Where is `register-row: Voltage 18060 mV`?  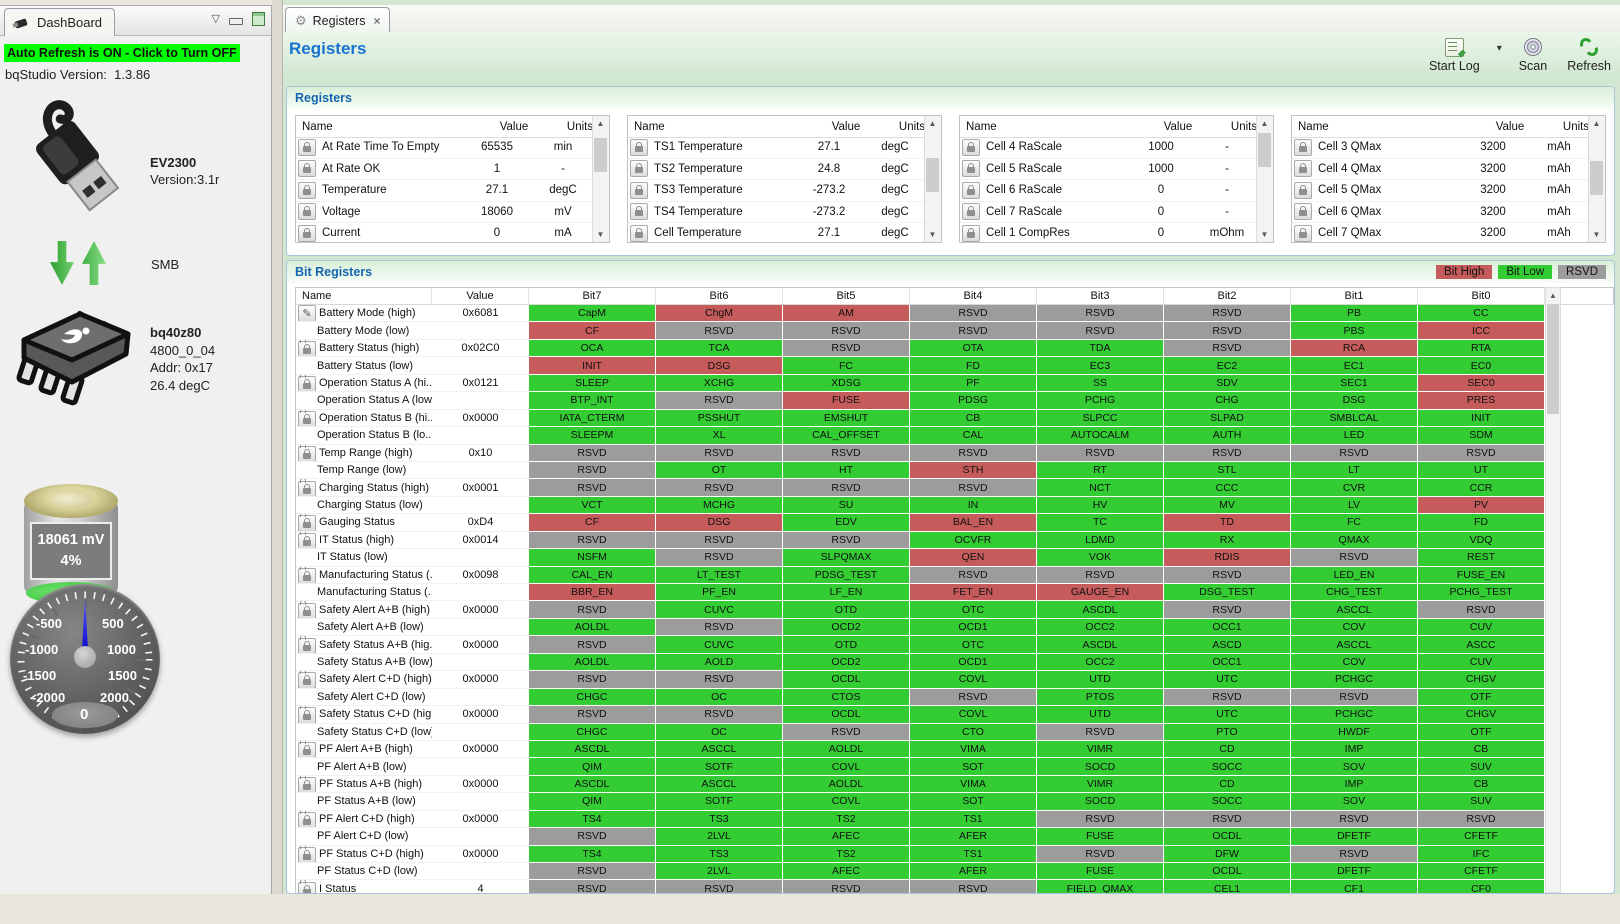
register-row: Voltage 18060 mV is located at coordinates (444, 212).